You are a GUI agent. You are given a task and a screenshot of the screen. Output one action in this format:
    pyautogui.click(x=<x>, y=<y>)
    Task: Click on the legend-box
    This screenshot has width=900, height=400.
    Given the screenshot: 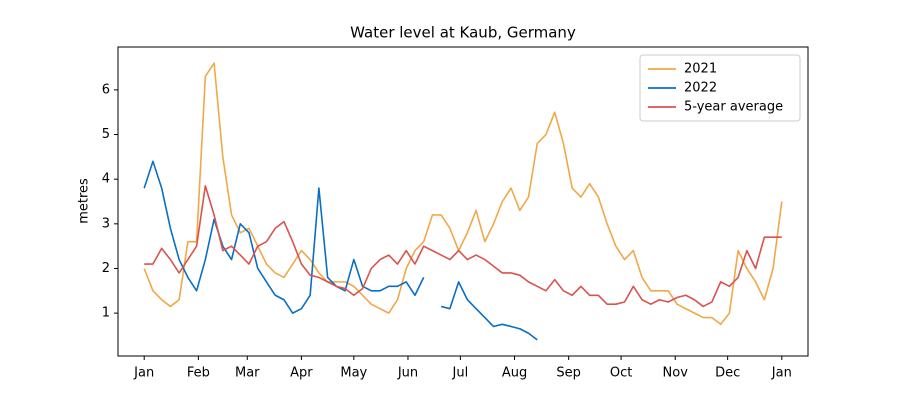 What is the action you would take?
    pyautogui.click(x=720, y=88)
    